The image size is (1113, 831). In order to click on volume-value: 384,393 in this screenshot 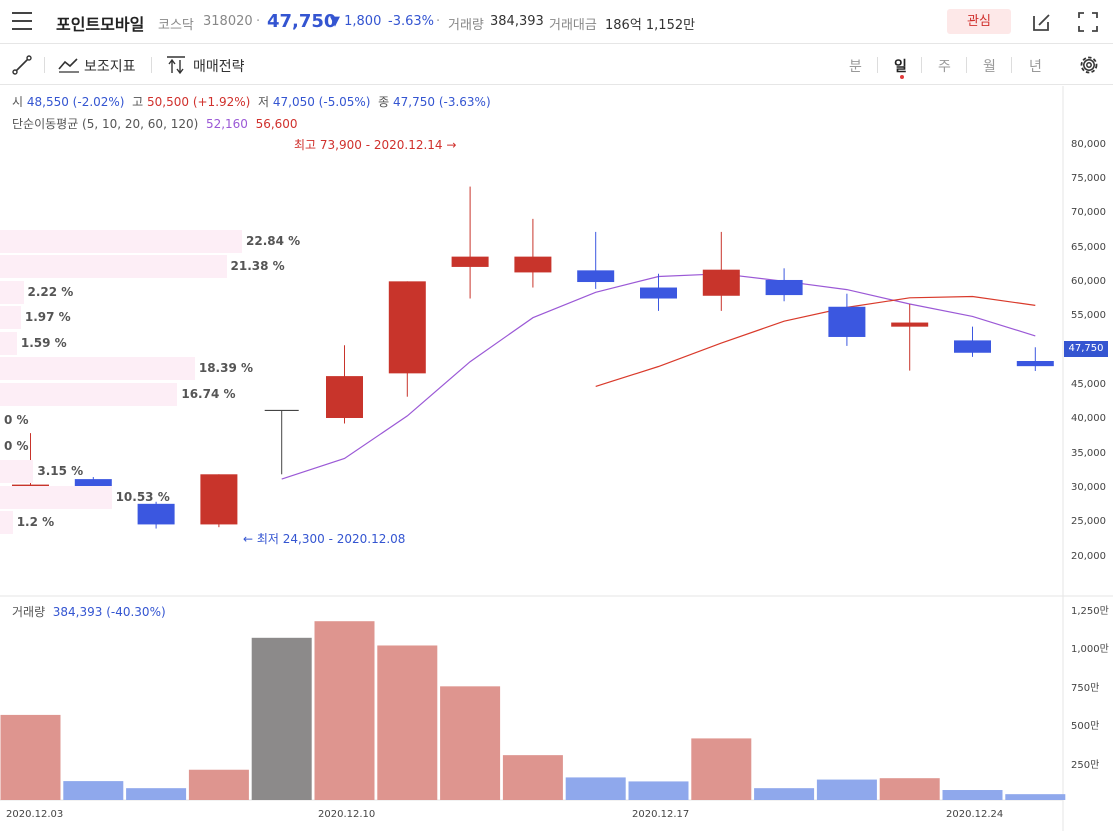, I will do `click(517, 21)`.